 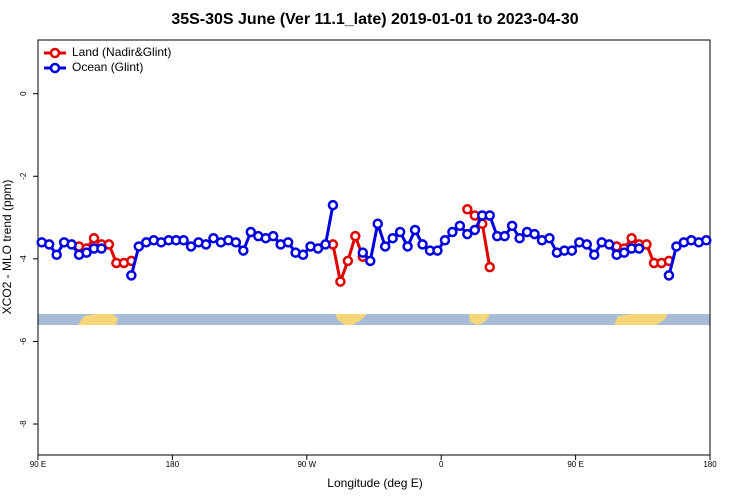 What do you see at coordinates (23, 259) in the screenshot?
I see `y-tick-label: -4` at bounding box center [23, 259].